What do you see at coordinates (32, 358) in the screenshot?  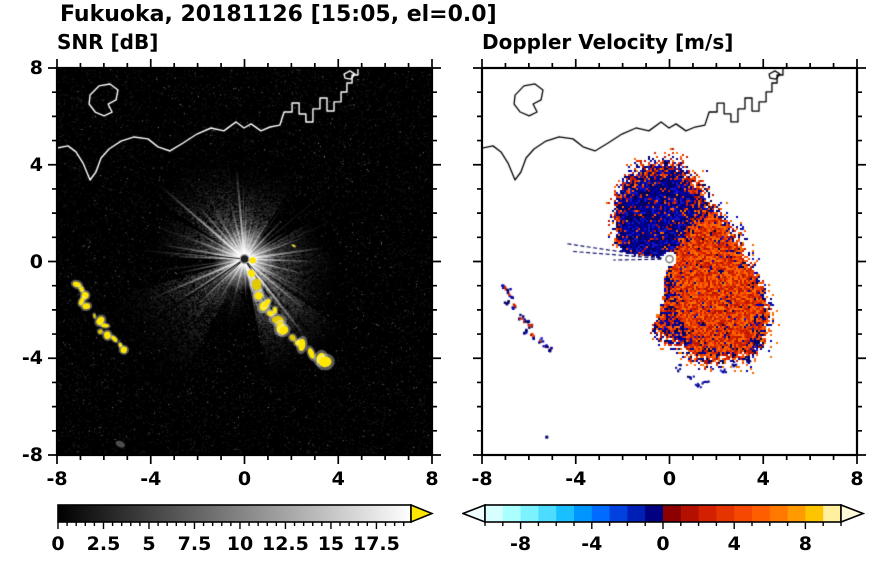 I see `snr-y-tick-label--4: -4` at bounding box center [32, 358].